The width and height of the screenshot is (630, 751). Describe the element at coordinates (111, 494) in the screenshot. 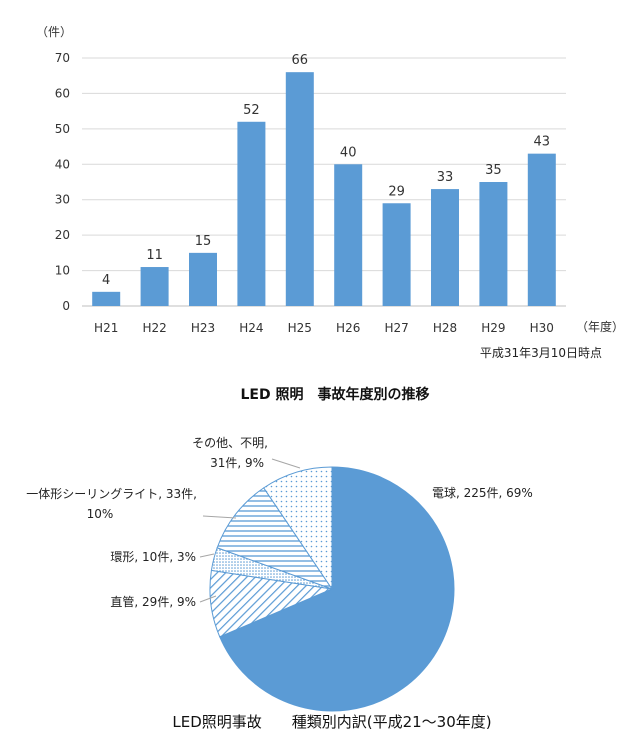

I see `pie-slice-label: 一体形シーリングライト, 33件,` at that location.